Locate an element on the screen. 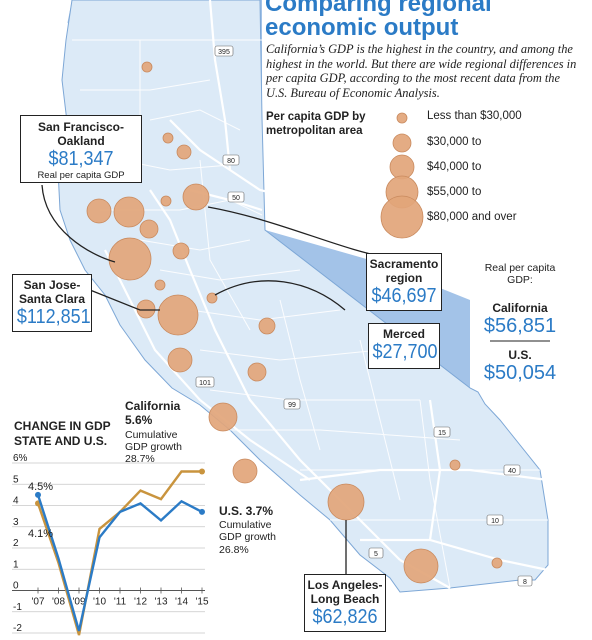 Image resolution: width=592 pixels, height=640 pixels. callout-la-name-2: Long Beach is located at coordinates (345, 599).